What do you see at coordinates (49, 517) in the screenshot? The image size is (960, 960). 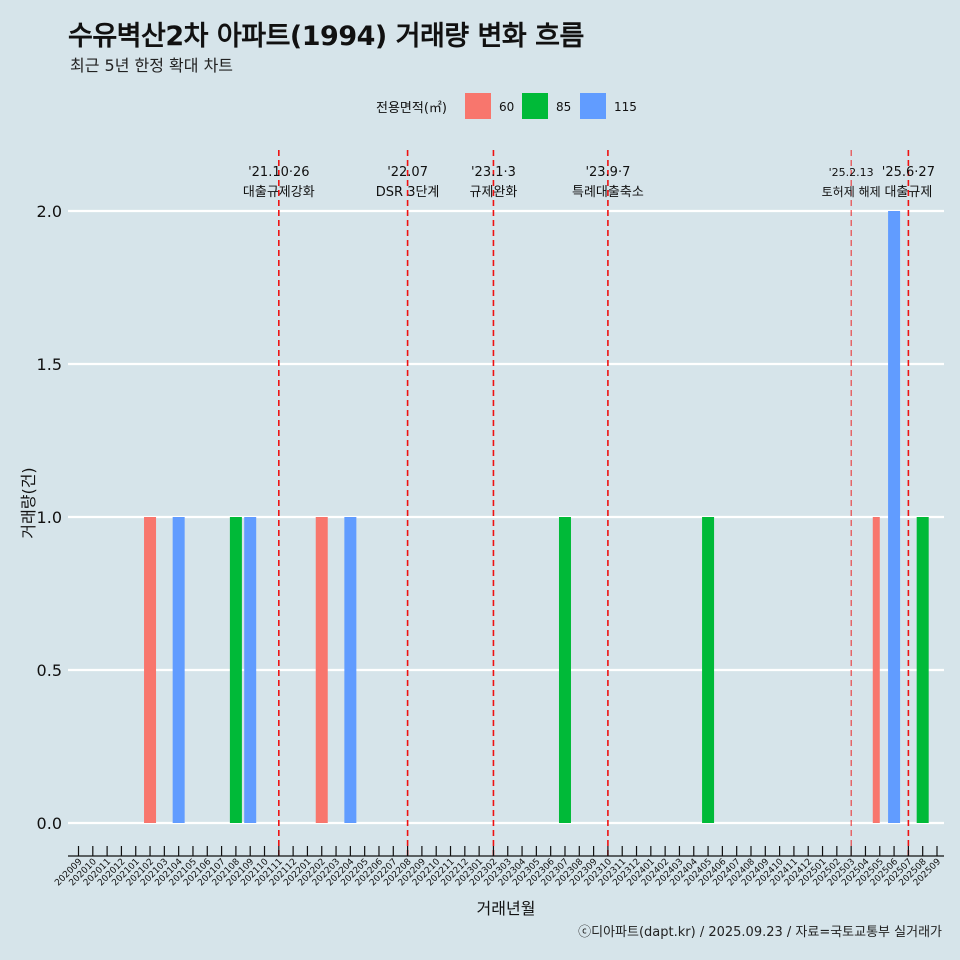 I see `y-tick-label: 1.0` at bounding box center [49, 517].